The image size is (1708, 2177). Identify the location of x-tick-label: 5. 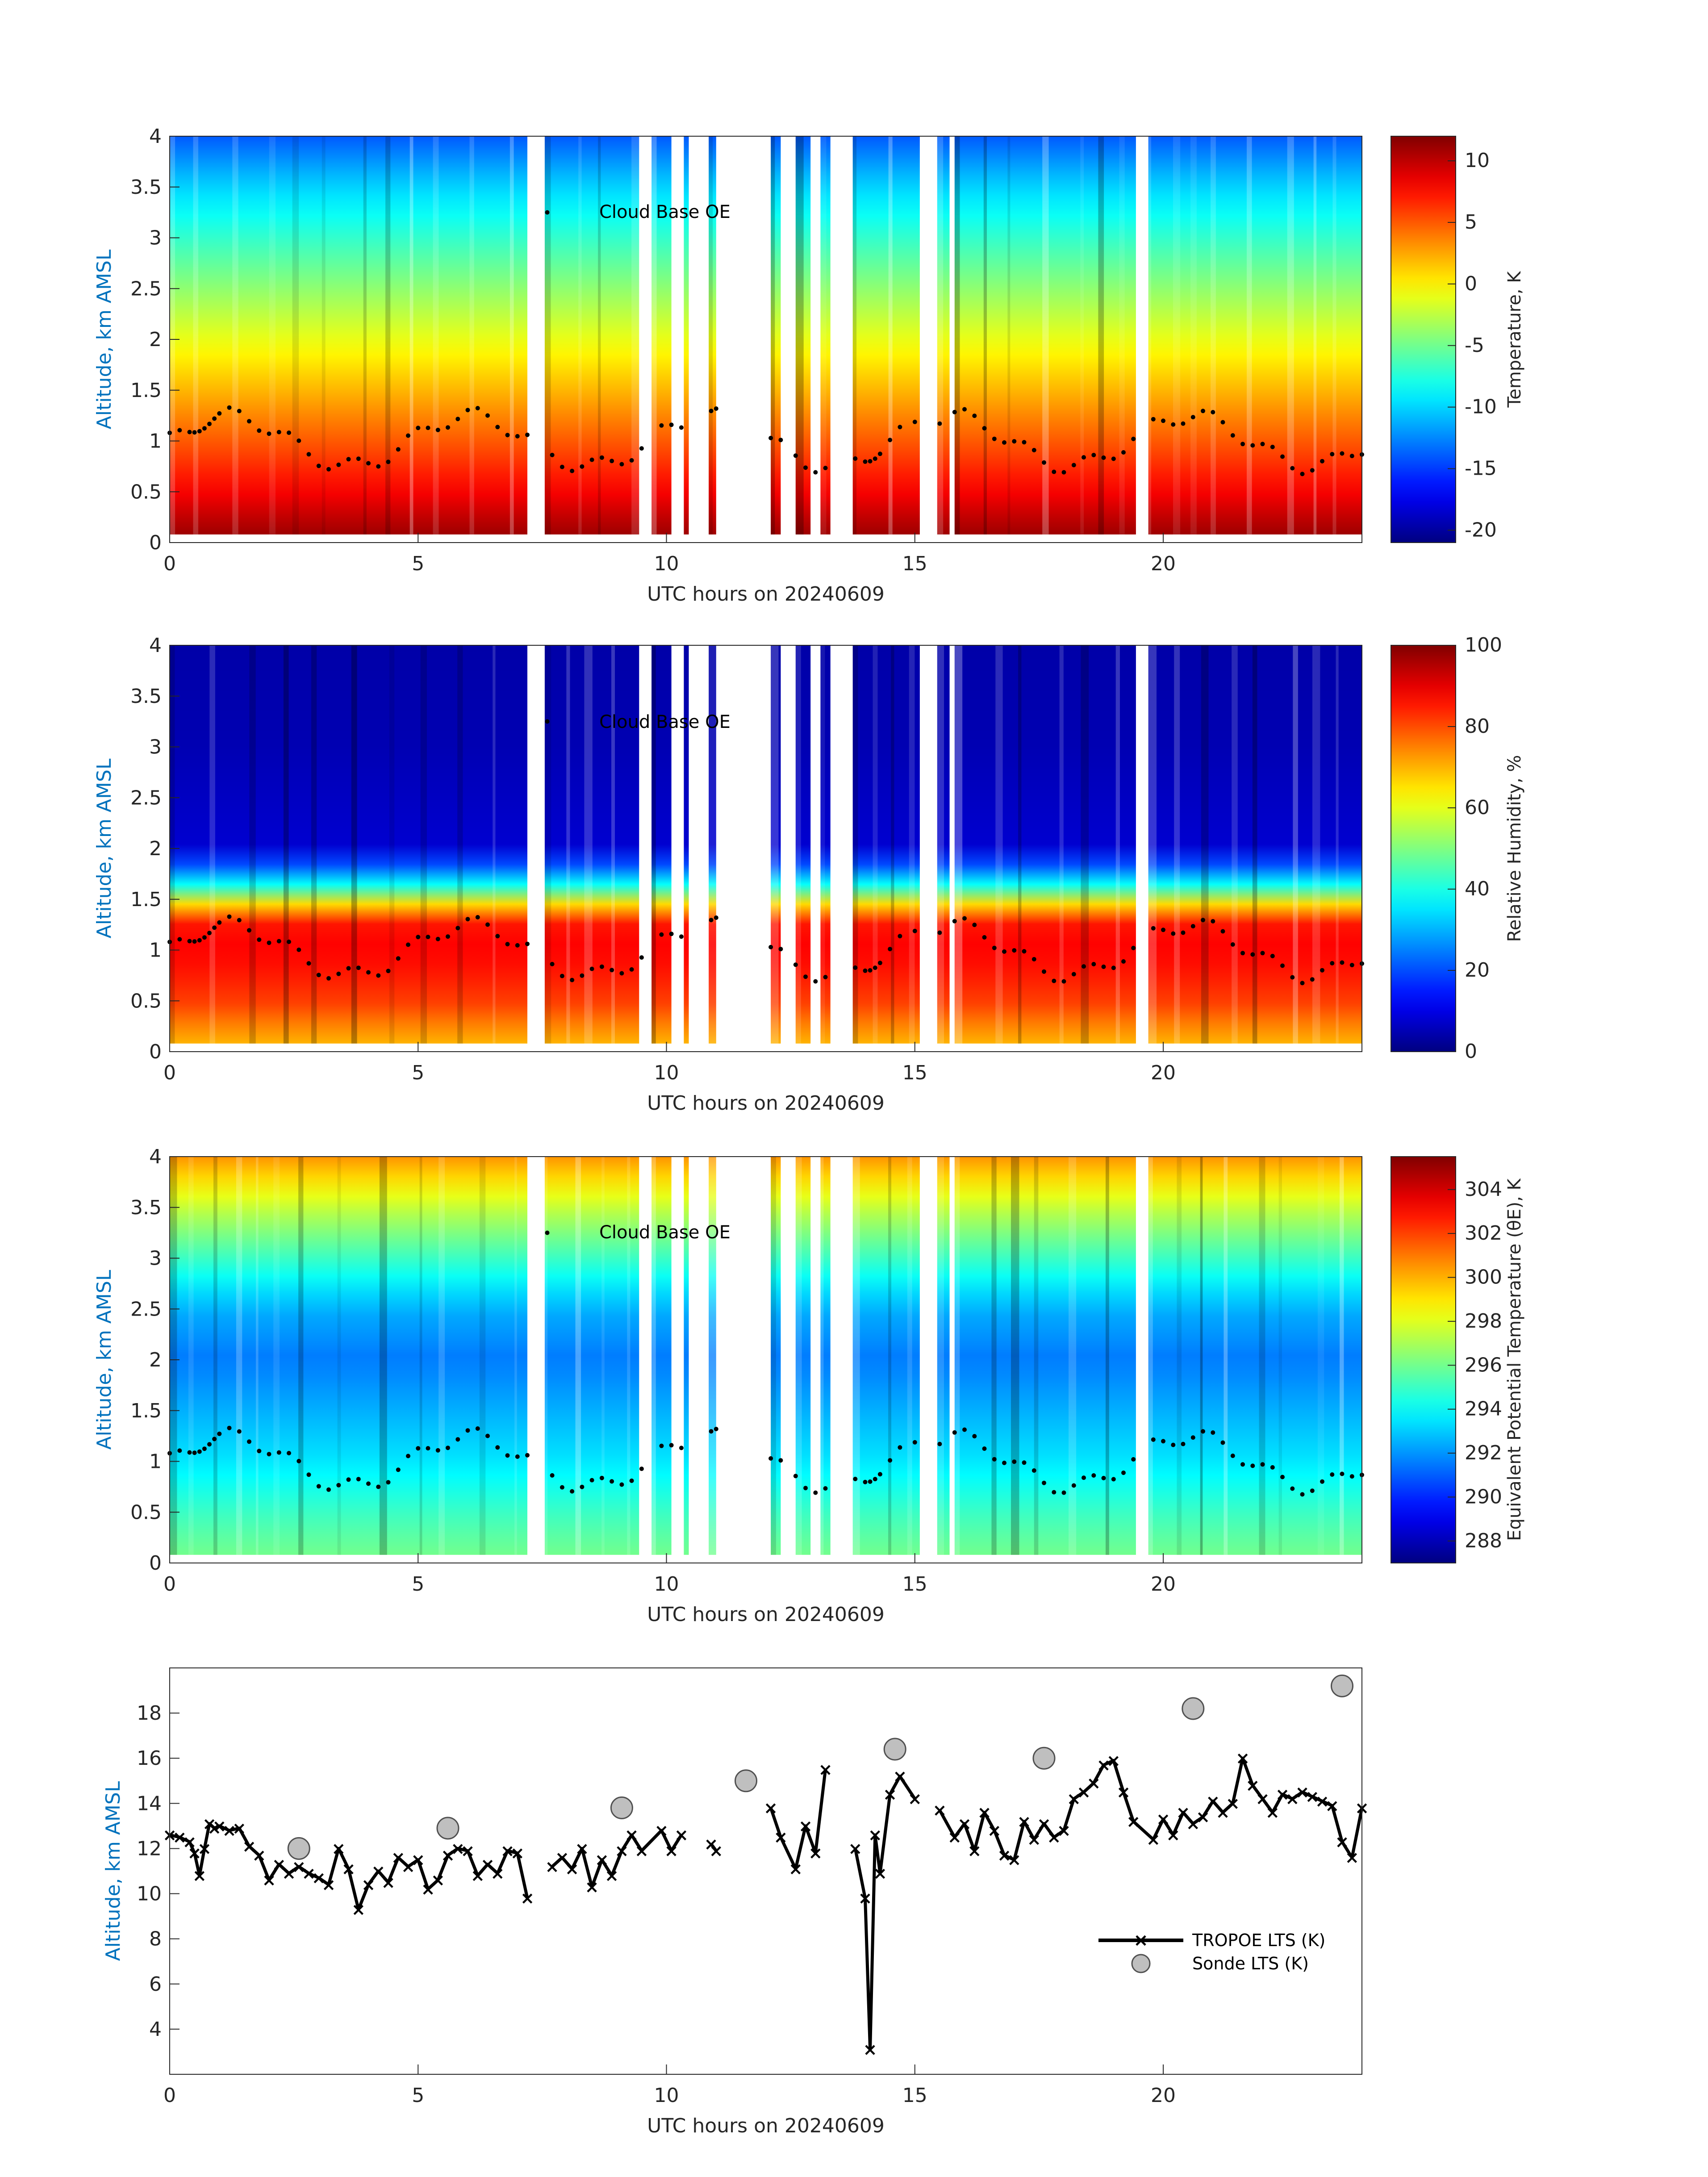
(418, 2095).